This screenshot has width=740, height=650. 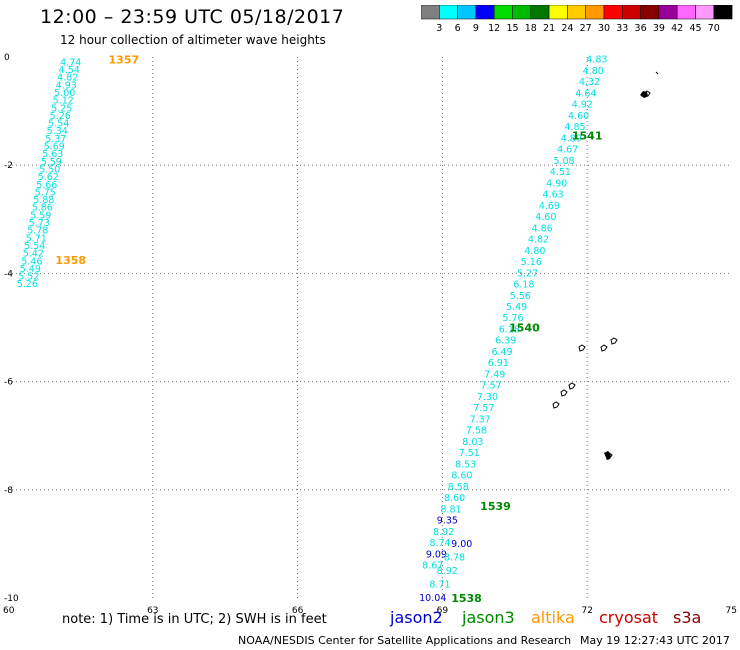 I want to click on wave-height-label: 5.37, so click(x=55, y=139).